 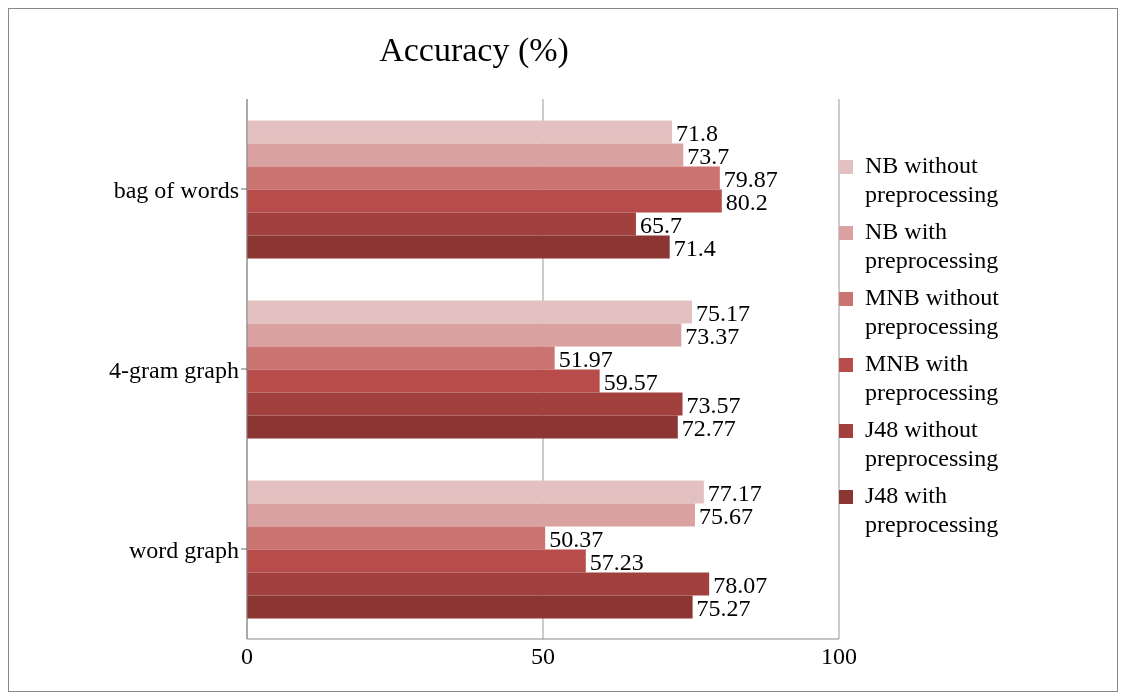 What do you see at coordinates (543, 656) in the screenshot?
I see `x-tick-label: 50` at bounding box center [543, 656].